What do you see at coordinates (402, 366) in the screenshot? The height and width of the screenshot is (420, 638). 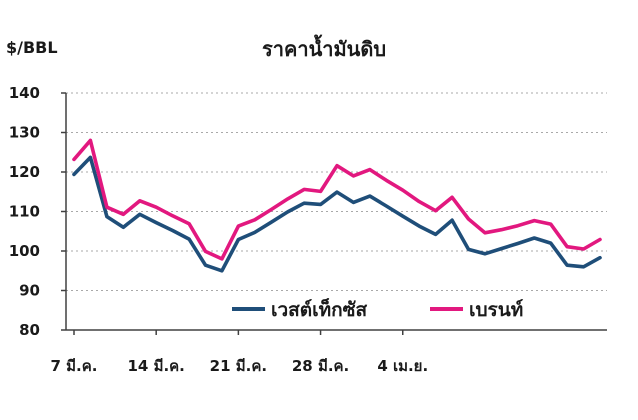 I see `x-tick-label: 4 เม.ย.` at bounding box center [402, 366].